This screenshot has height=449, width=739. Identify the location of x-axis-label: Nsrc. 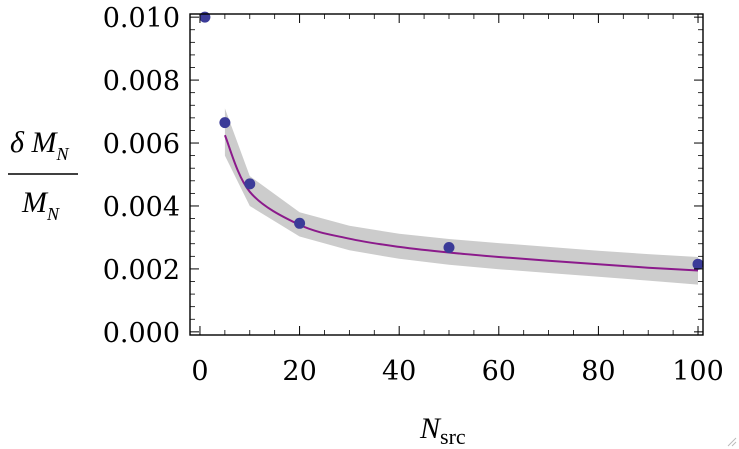
(442, 430).